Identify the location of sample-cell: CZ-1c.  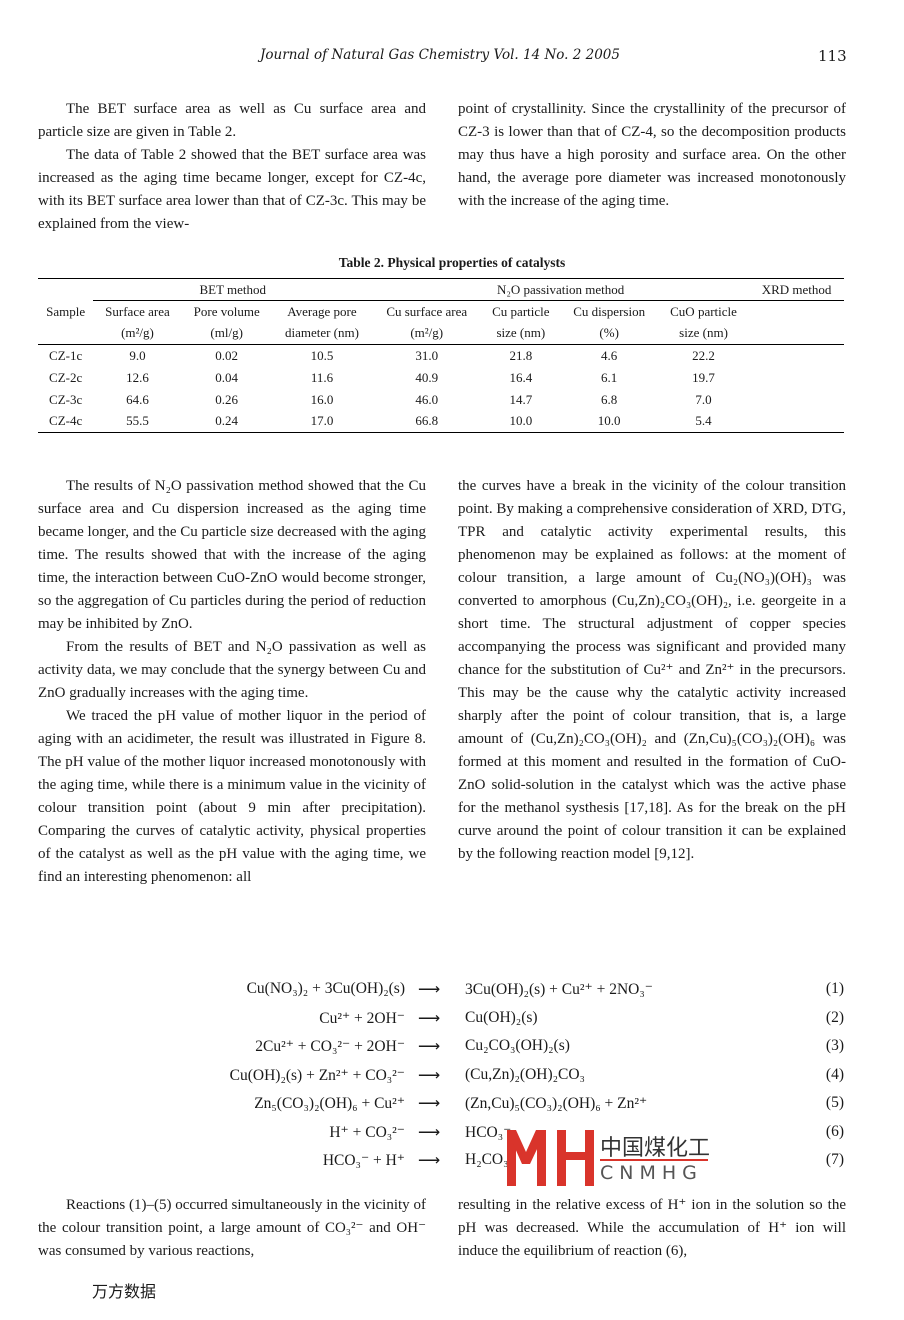
(66, 355).